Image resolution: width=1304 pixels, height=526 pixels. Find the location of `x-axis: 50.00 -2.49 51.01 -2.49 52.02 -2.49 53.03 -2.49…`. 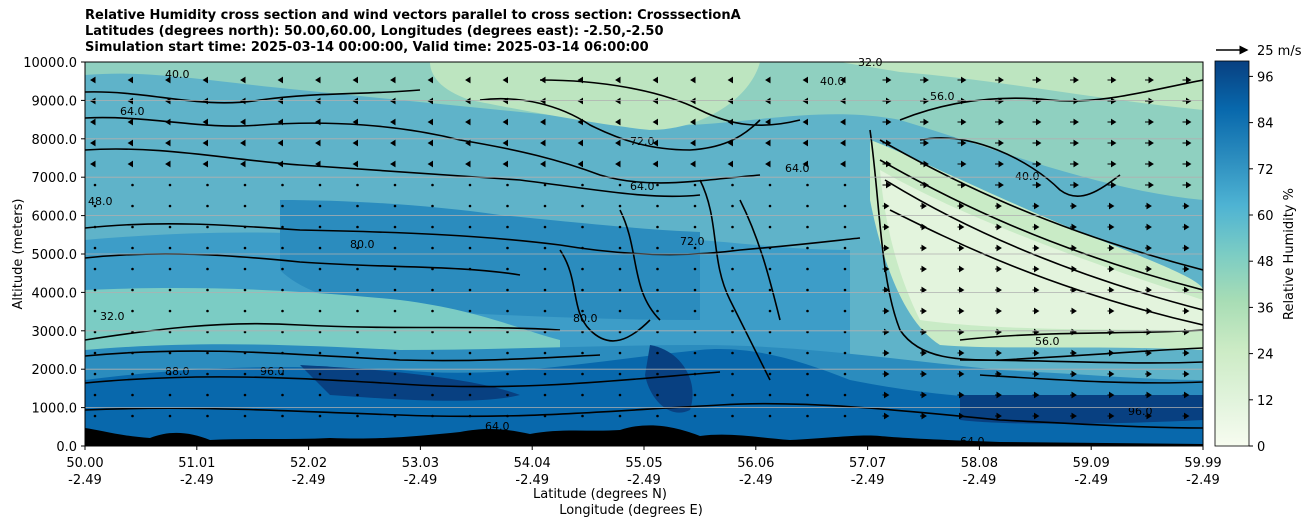

x-axis: 50.00 -2.49 51.01 -2.49 52.02 -2.49 53.03 -2.49… is located at coordinates (644, 467).